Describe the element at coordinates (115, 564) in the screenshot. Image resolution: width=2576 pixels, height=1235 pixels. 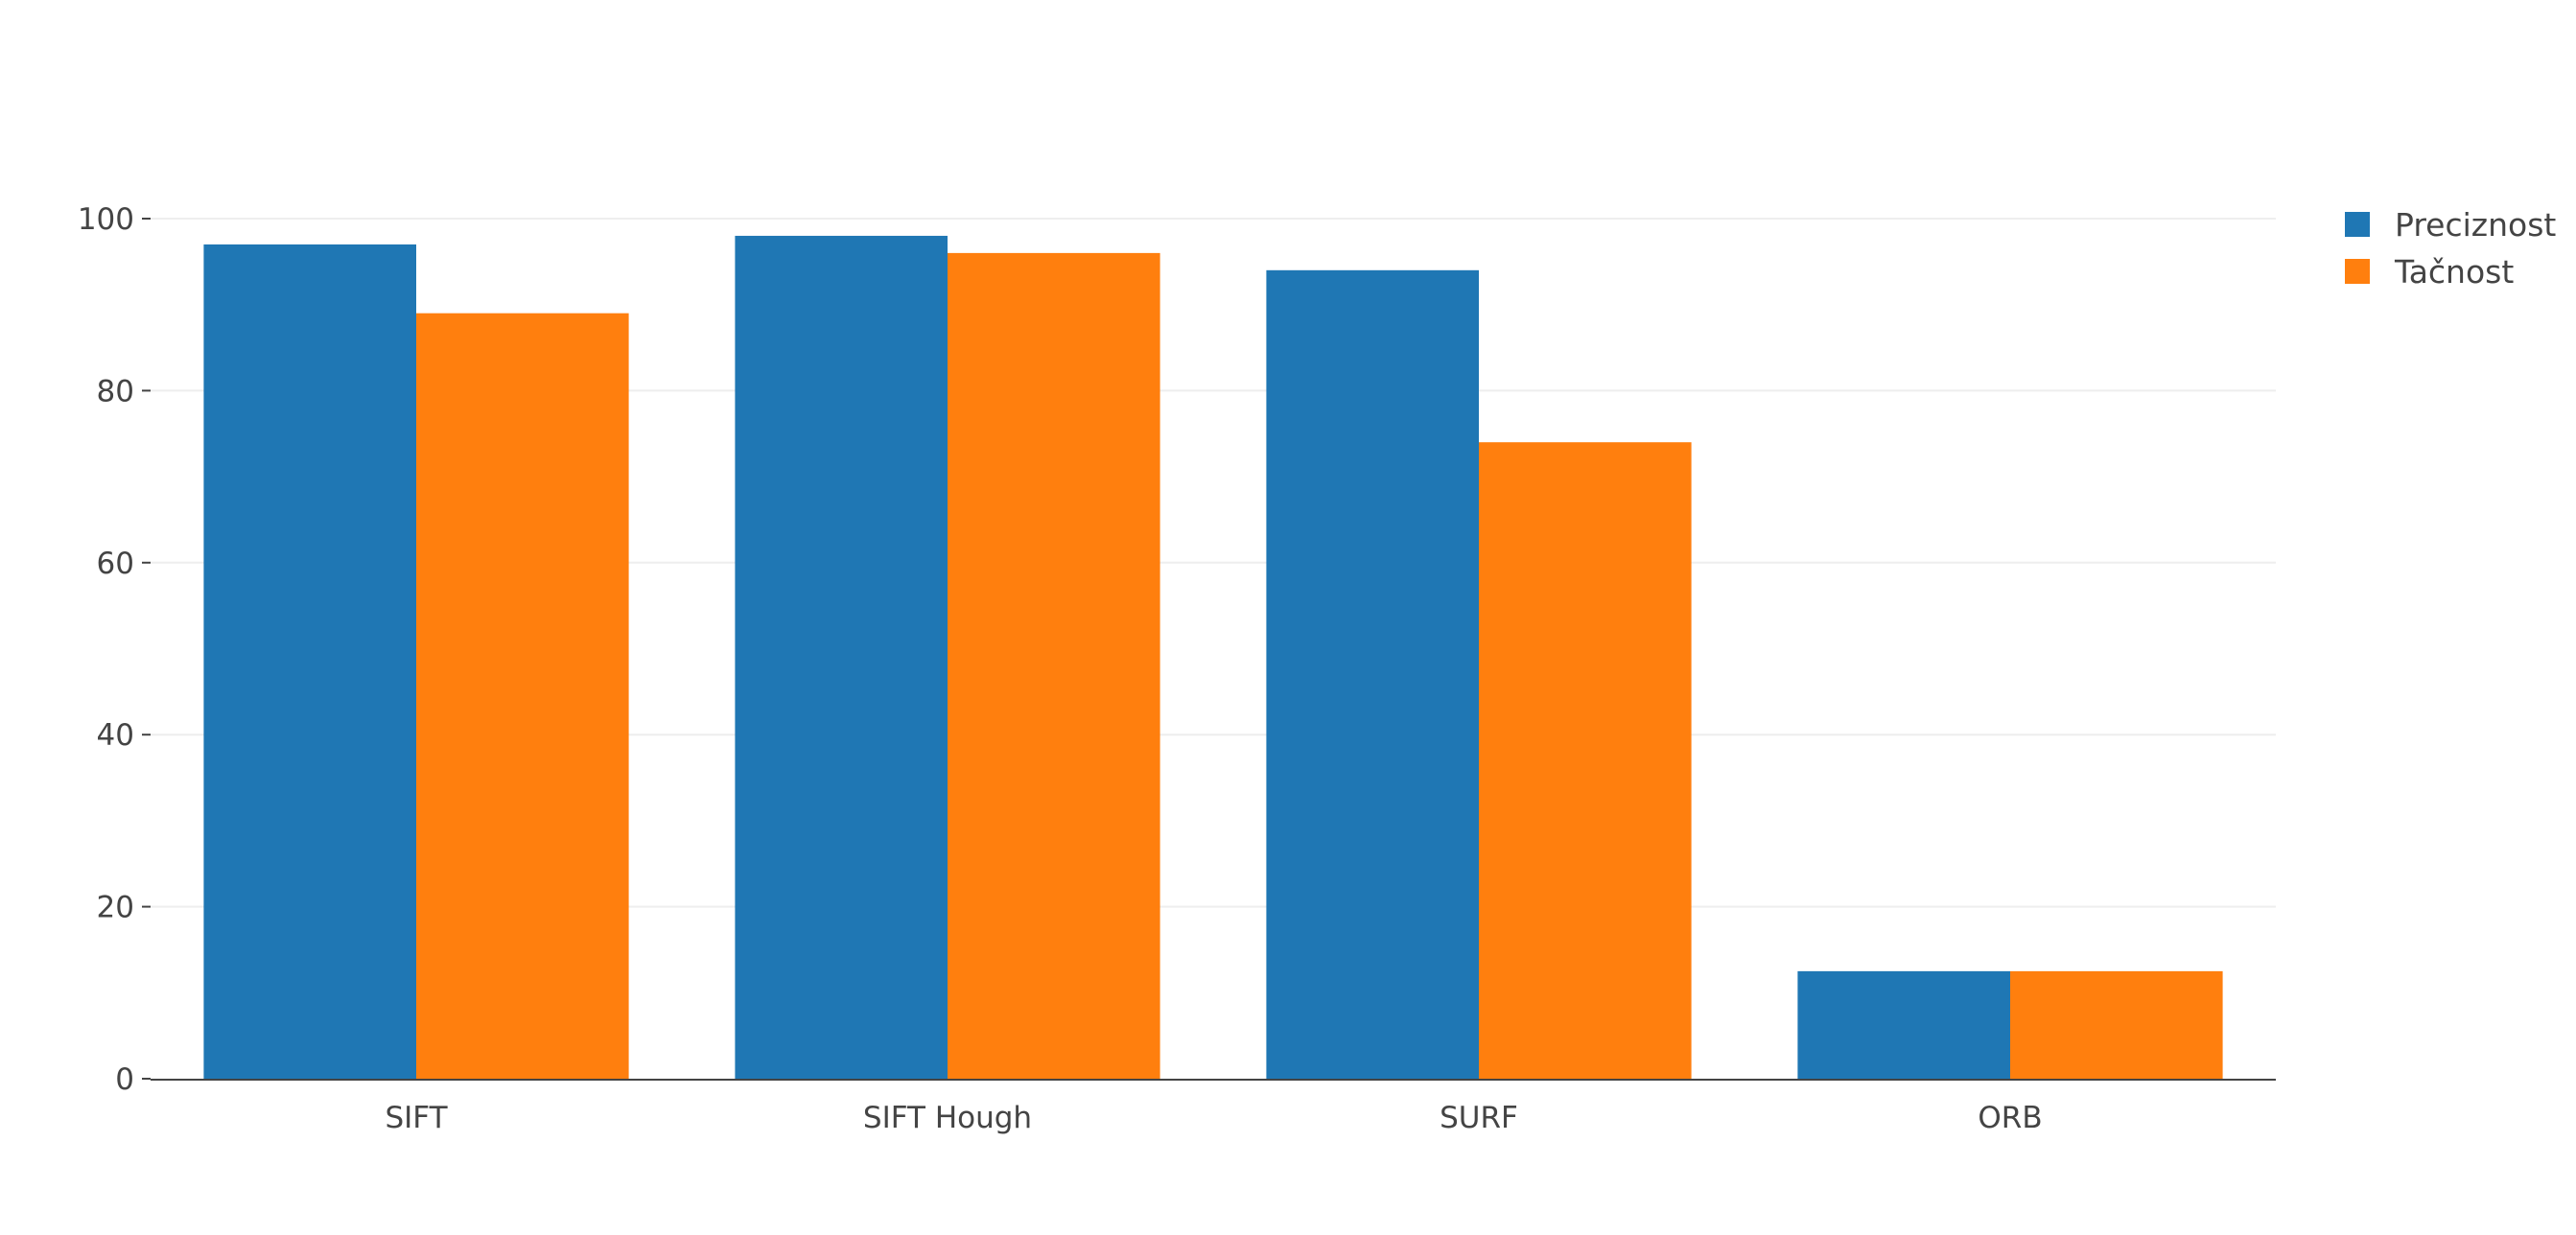
I see `y-tick-label: 60` at that location.